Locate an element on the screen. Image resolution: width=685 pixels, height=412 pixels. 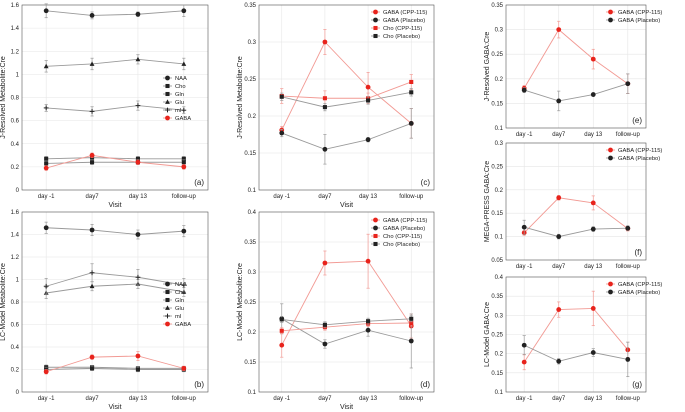
y-axis-label: J-Resolved Metabolite:Cre is located at coordinates (240, 97).